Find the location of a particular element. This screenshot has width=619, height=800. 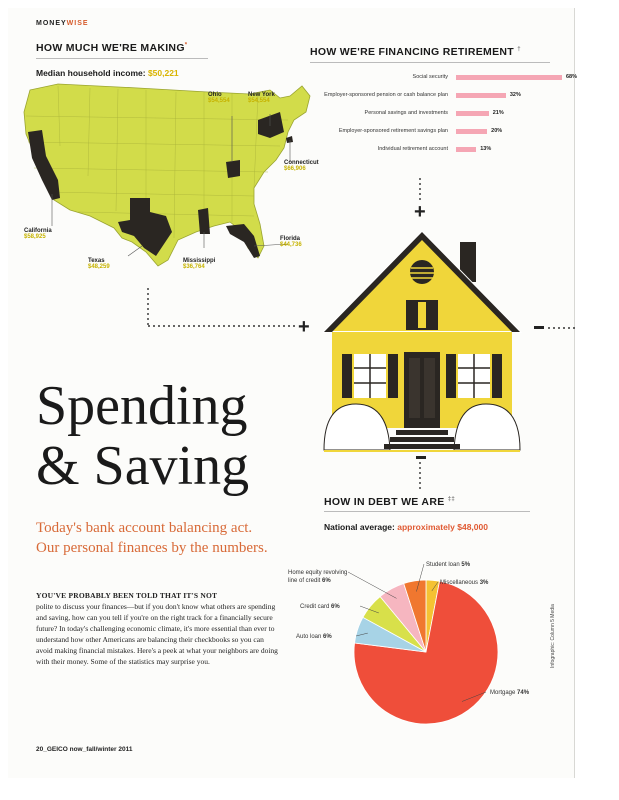

california-value: $58,925 is located at coordinates (35, 237).